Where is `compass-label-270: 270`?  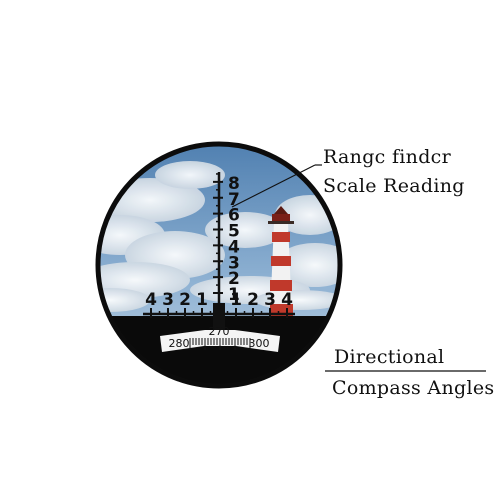 compass-label-270: 270 is located at coordinates (219, 331).